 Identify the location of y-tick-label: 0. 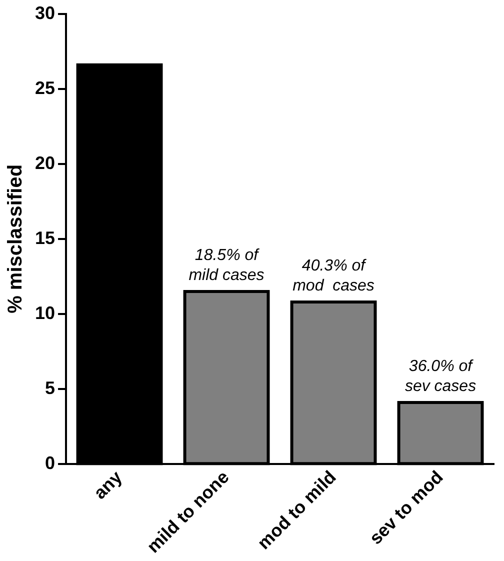
(50, 463).